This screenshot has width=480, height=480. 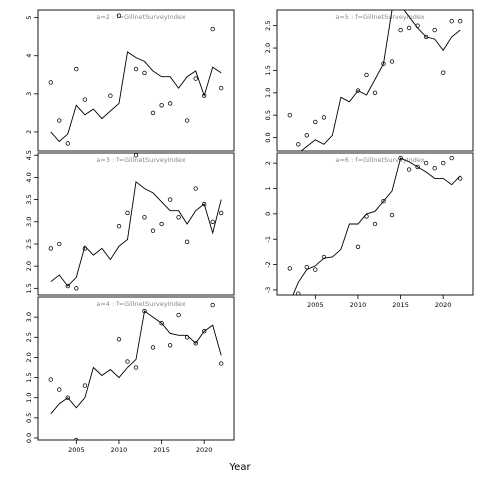 What do you see at coordinates (204, 450) in the screenshot?
I see `x-tick-label: 2020` at bounding box center [204, 450].